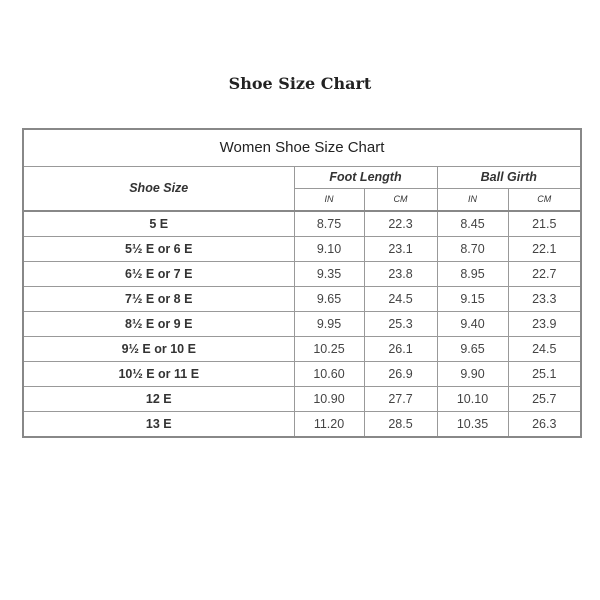 The width and height of the screenshot is (600, 600). What do you see at coordinates (158, 223) in the screenshot?
I see `cell-shoe-size: 5 E` at bounding box center [158, 223].